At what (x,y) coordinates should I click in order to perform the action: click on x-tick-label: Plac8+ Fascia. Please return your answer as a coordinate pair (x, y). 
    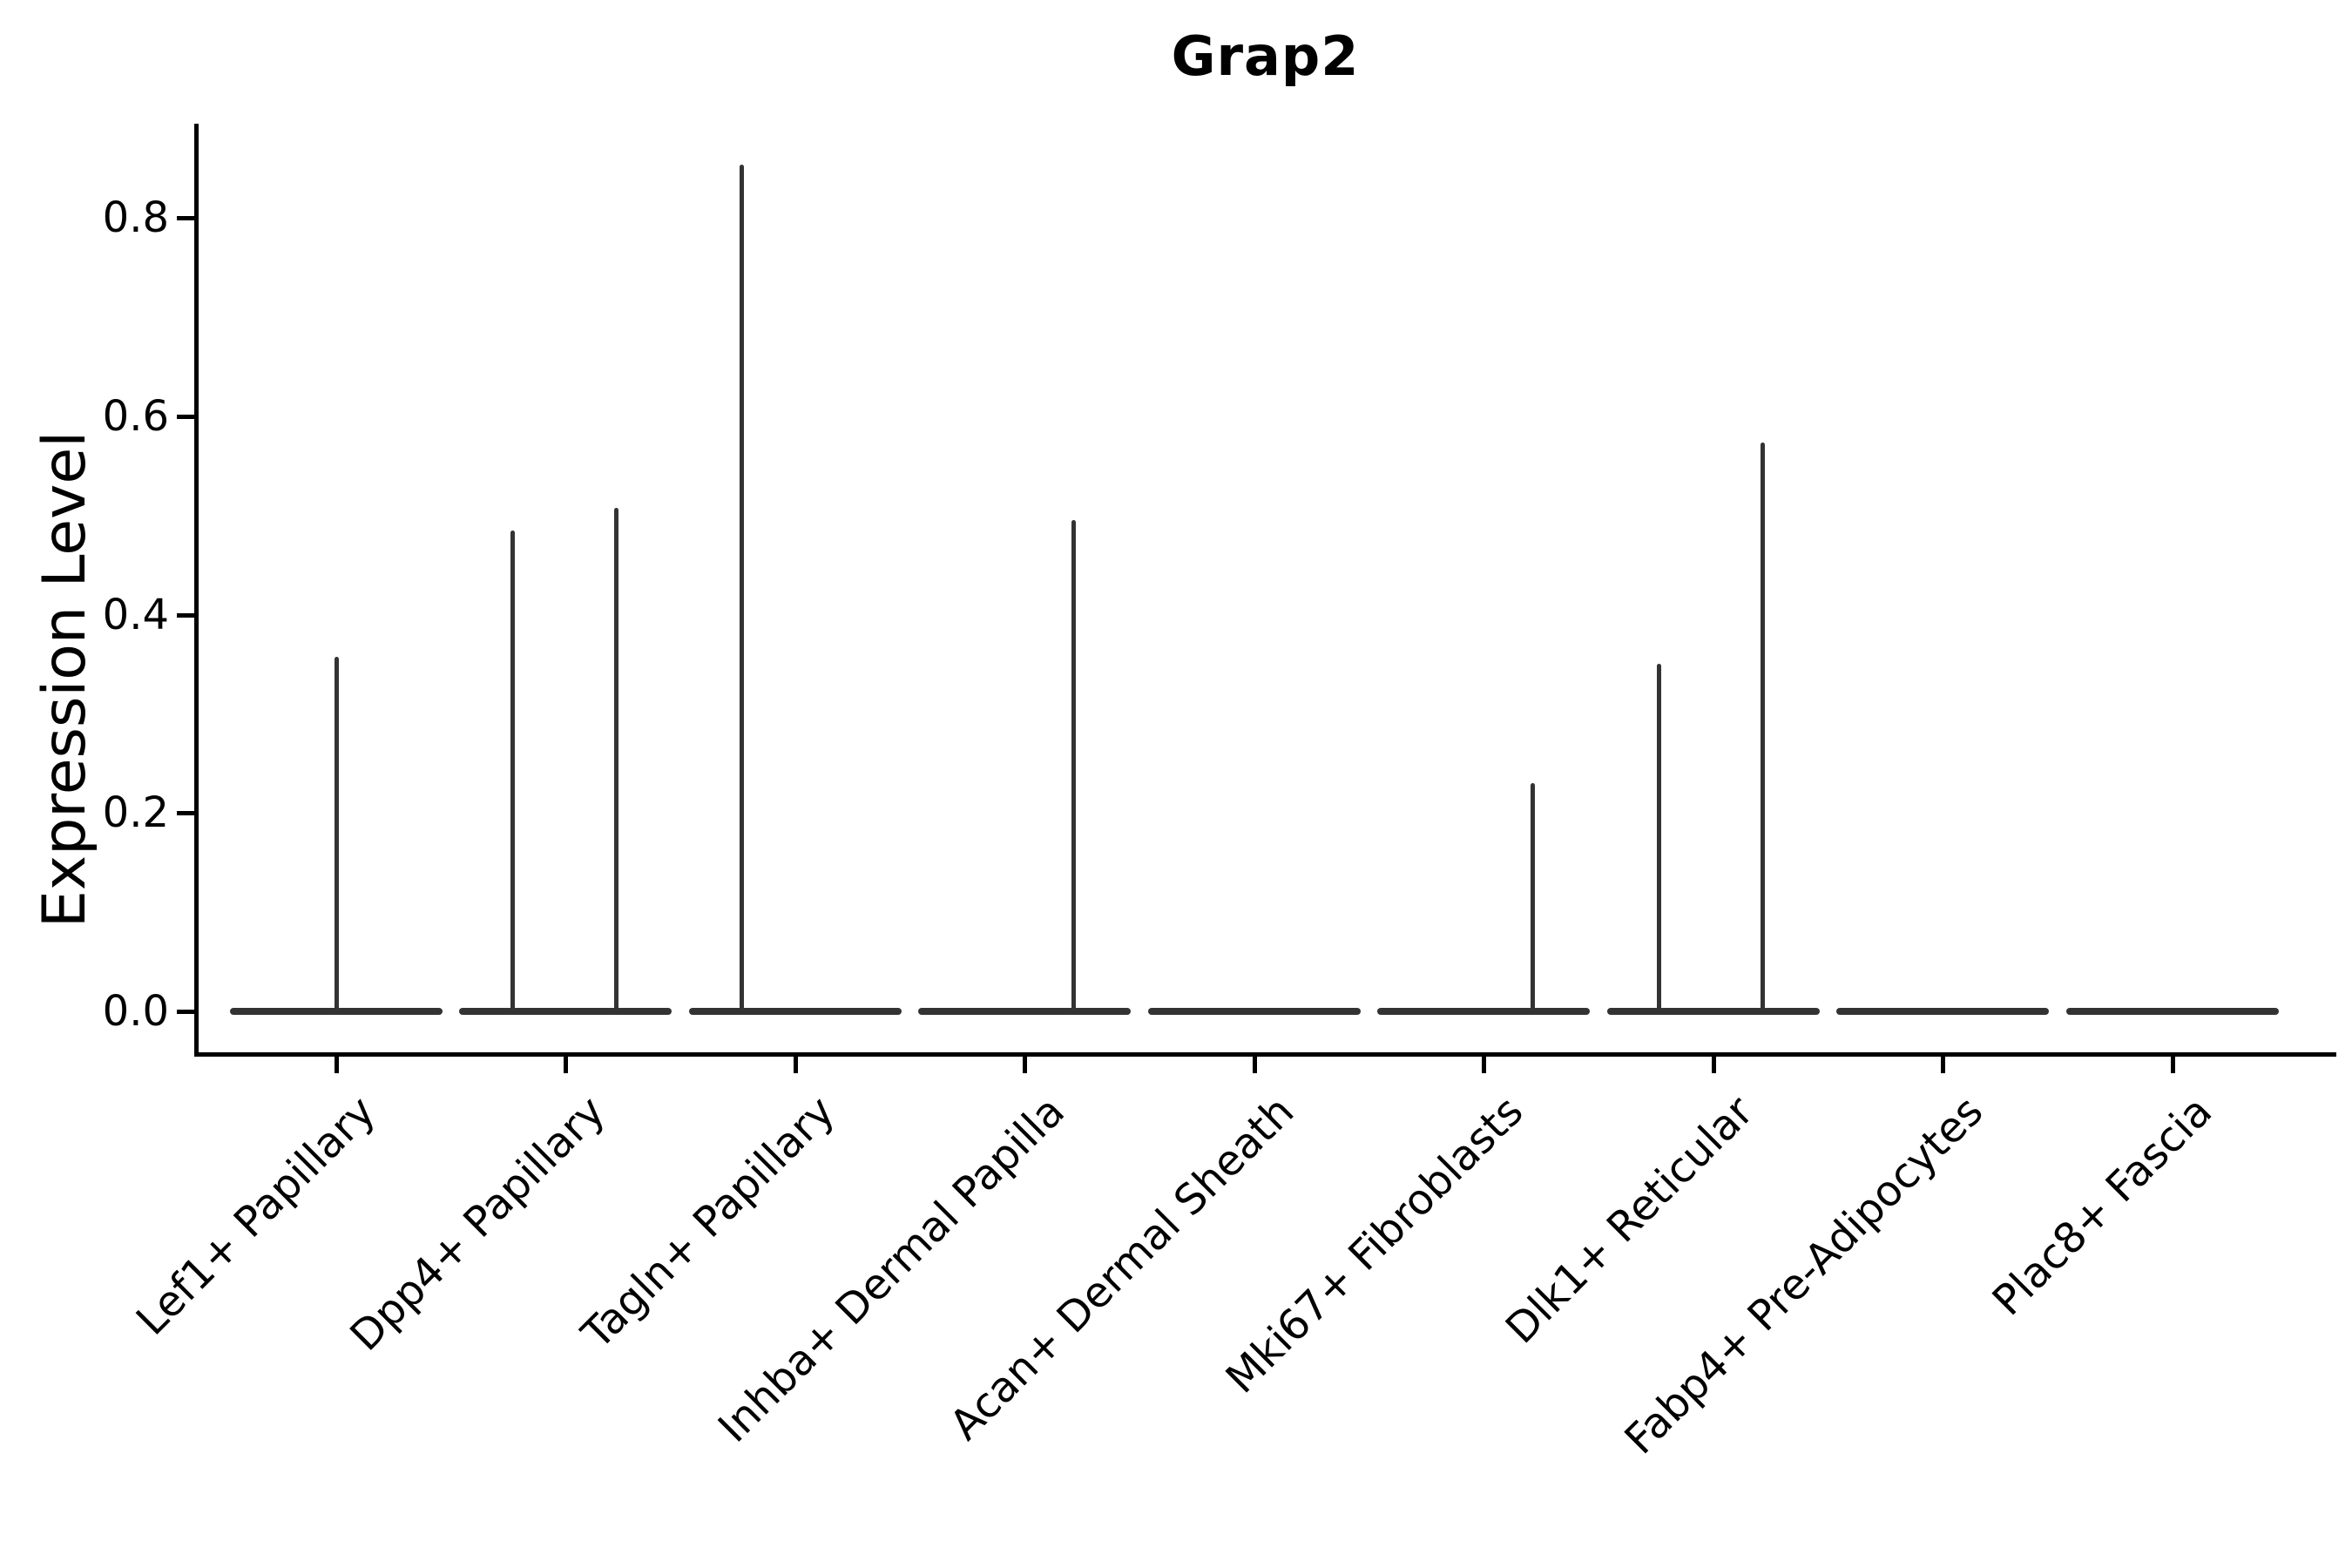
    Looking at the image, I should click on (2102, 1206).